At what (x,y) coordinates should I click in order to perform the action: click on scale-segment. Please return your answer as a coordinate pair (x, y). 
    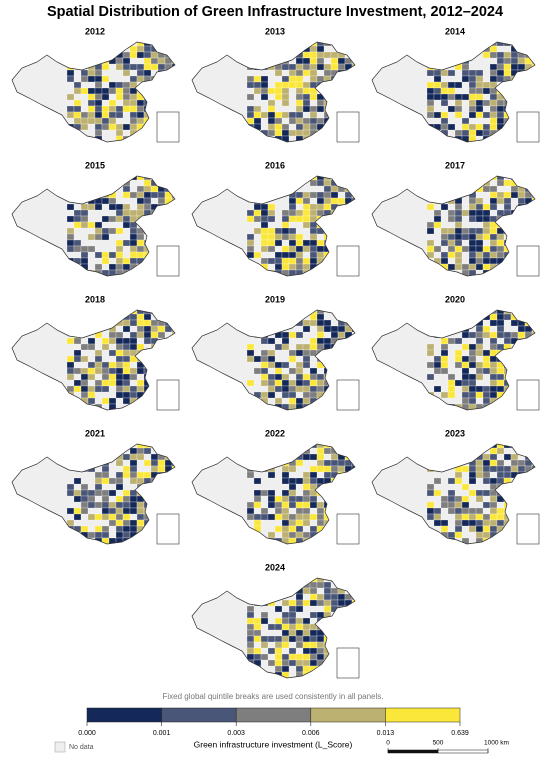
    Looking at the image, I should click on (463, 751).